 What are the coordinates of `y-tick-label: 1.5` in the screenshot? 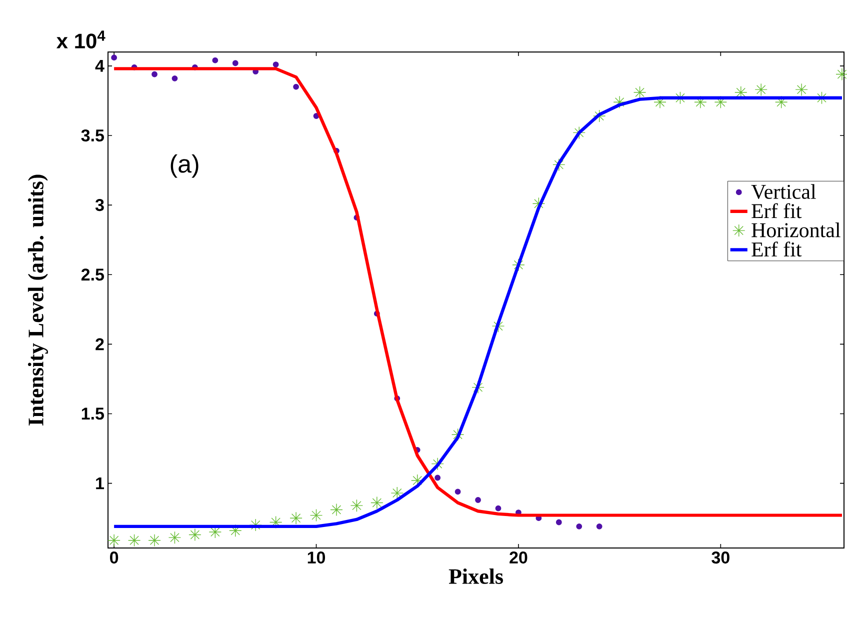 It's located at (93, 414).